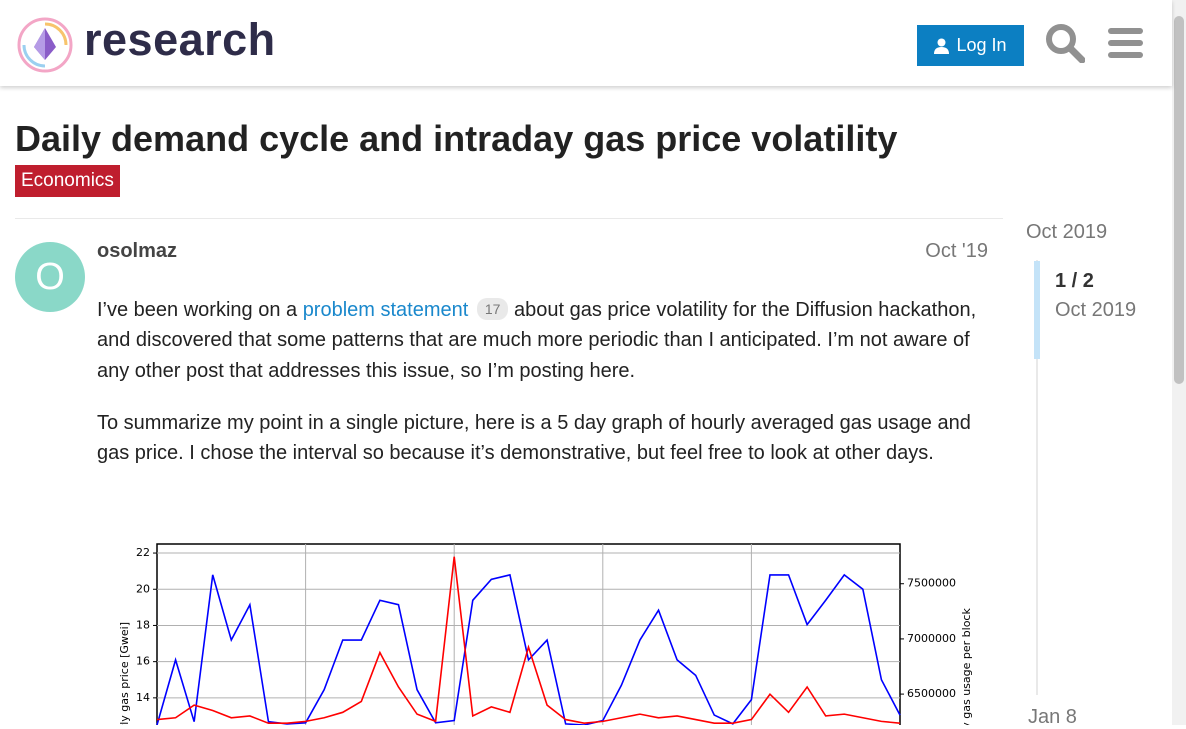  I want to click on logo-text: research, so click(180, 39).